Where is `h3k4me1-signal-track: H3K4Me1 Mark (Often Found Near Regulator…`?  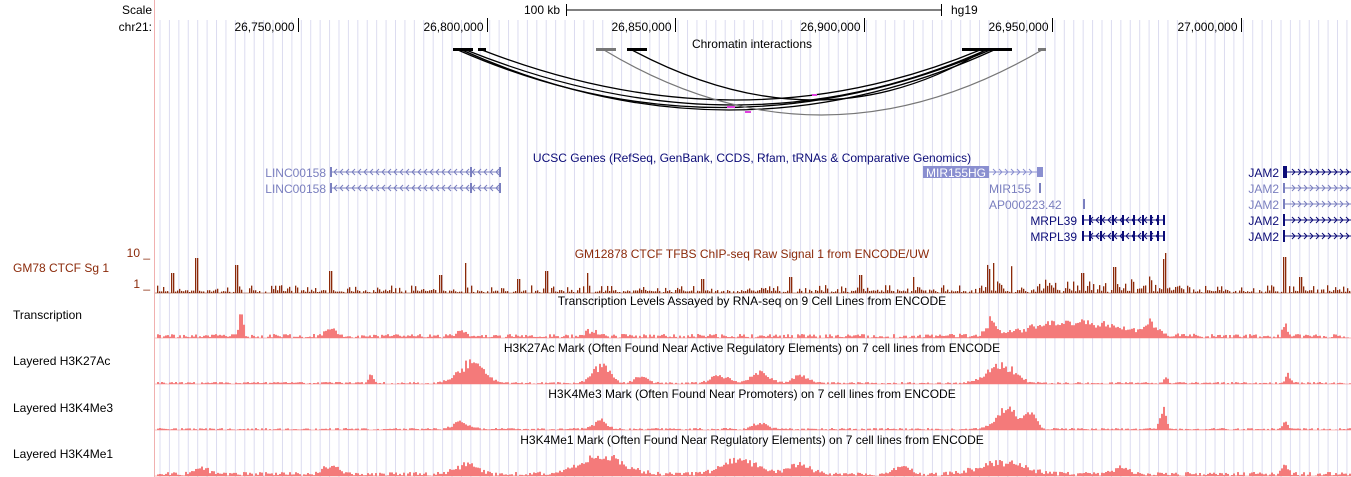 h3k4me1-signal-track: H3K4Me1 Mark (Often Found Near Regulator… is located at coordinates (753, 455).